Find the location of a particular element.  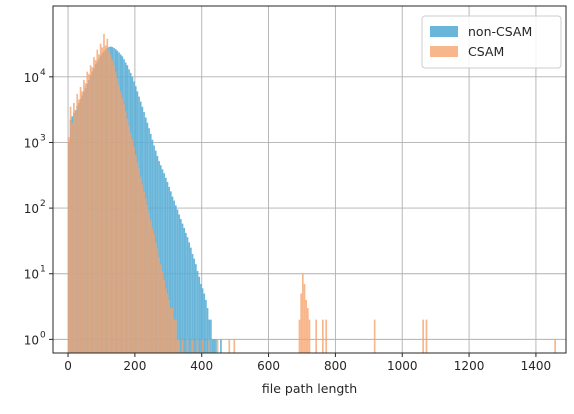

y-tick-exponent: 2 is located at coordinates (43, 204).